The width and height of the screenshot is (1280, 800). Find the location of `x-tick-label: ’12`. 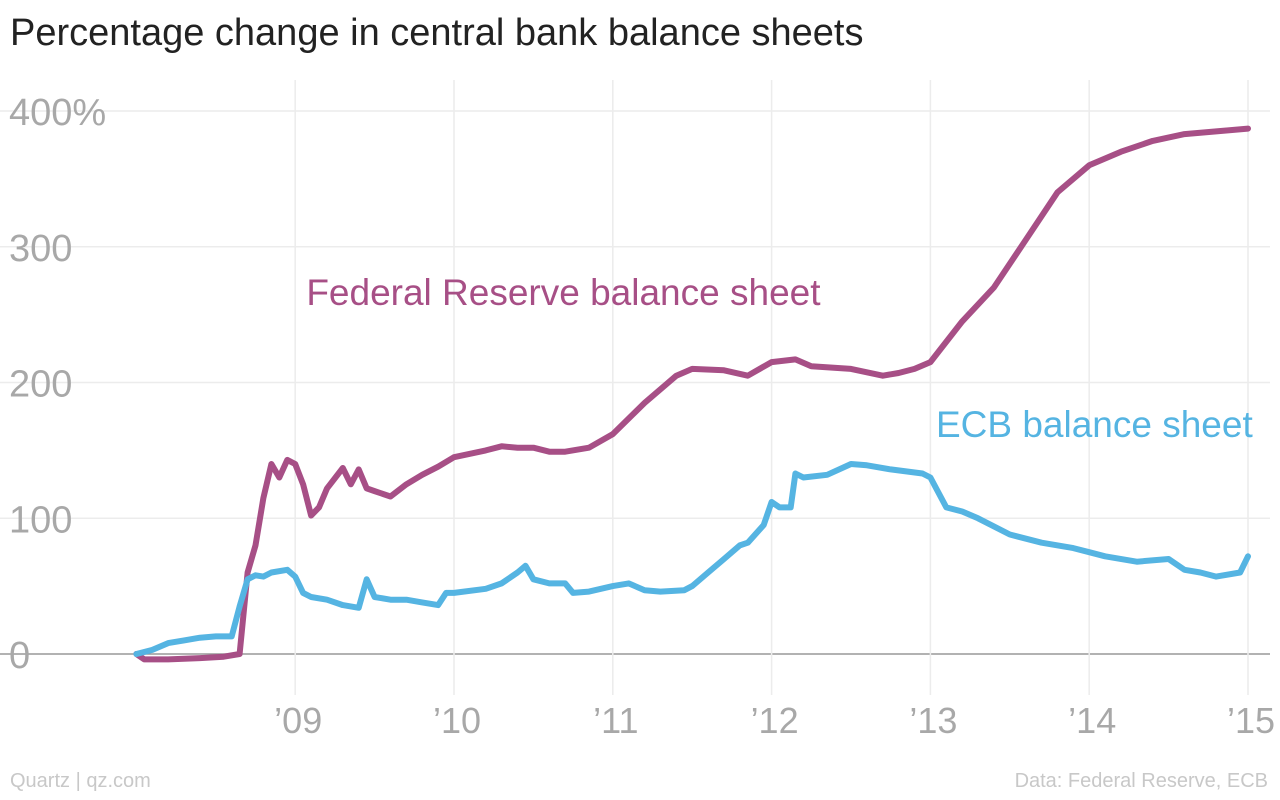

x-tick-label: ’12 is located at coordinates (775, 720).